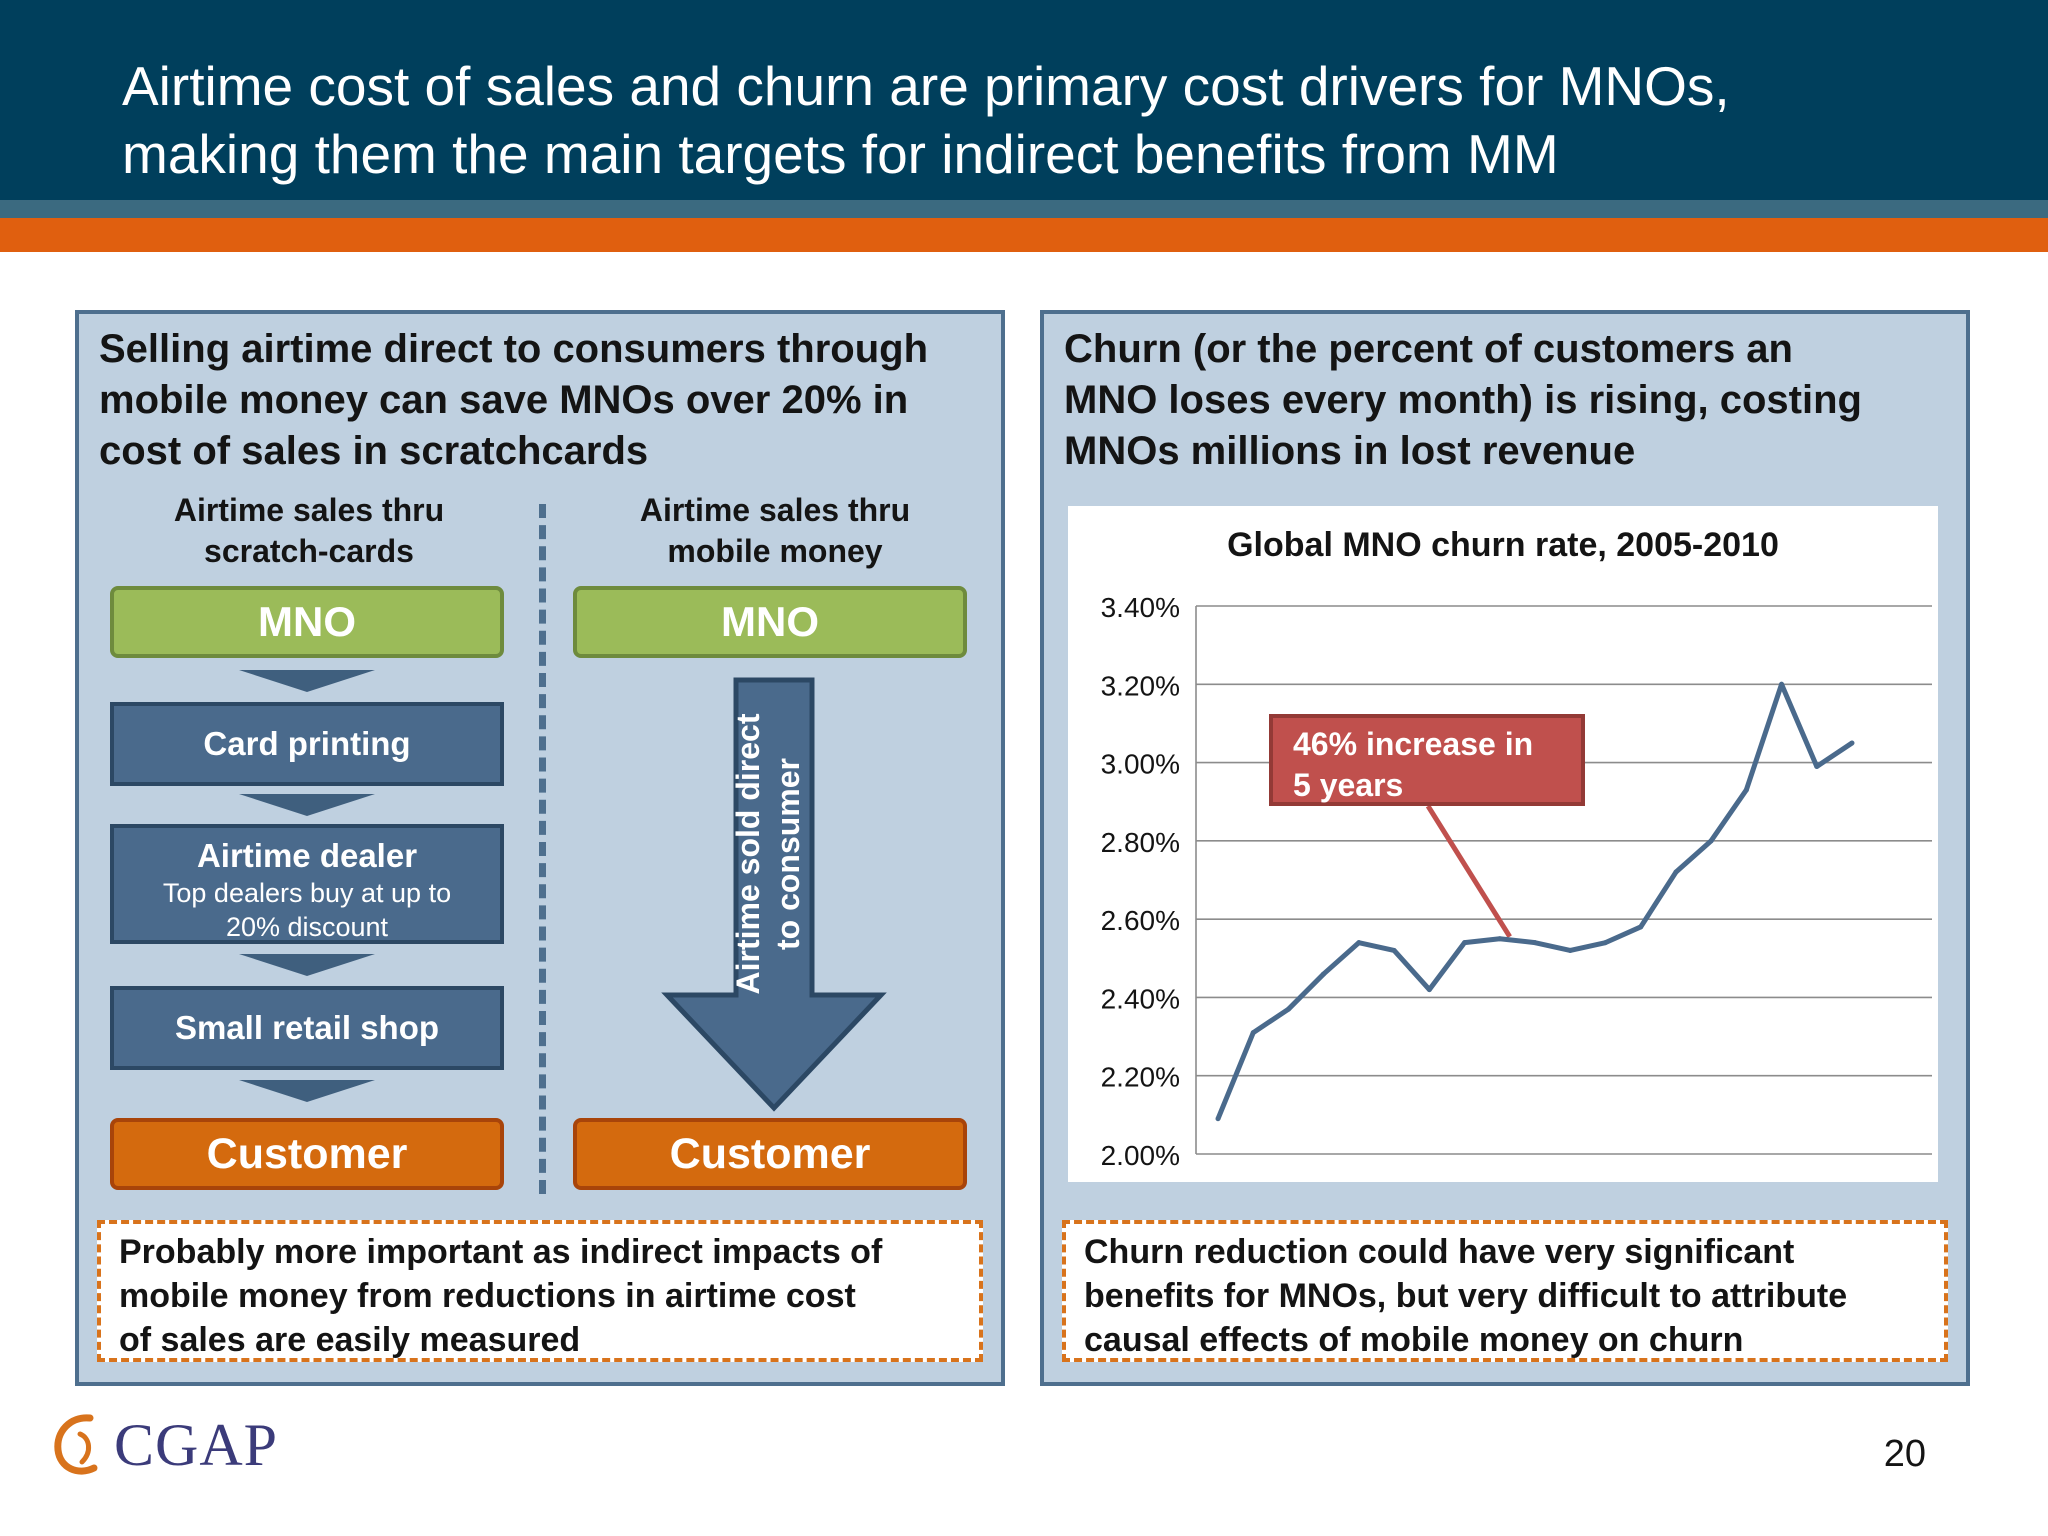 This screenshot has height=1536, width=2048. What do you see at coordinates (770, 1154) in the screenshot?
I see `customer-box-mobile-money: Customer` at bounding box center [770, 1154].